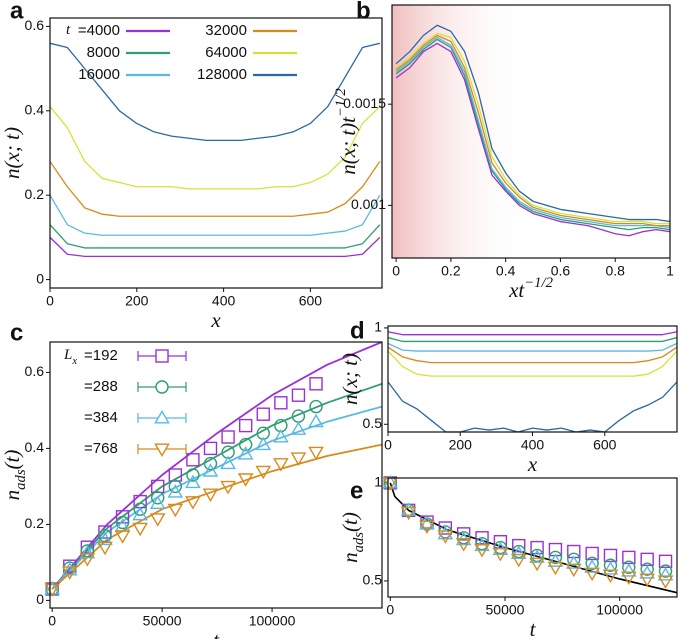  I want to click on y-tick-label: 0.0015, so click(364, 103).